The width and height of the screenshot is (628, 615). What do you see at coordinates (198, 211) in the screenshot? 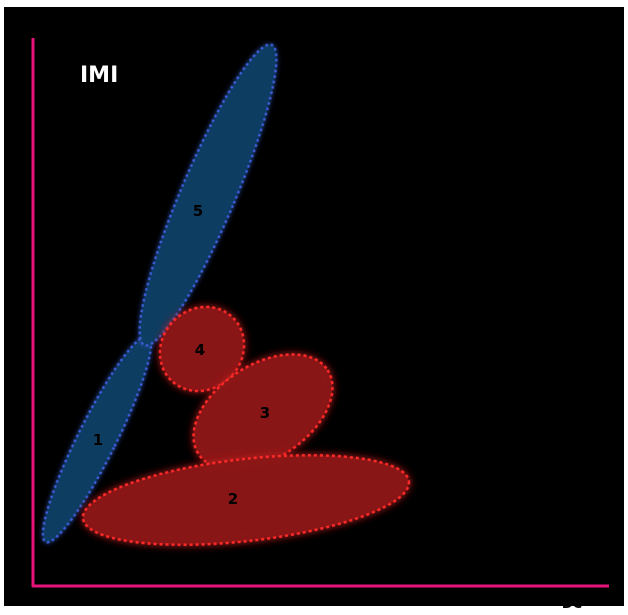
I see `region-label-5: 5` at bounding box center [198, 211].